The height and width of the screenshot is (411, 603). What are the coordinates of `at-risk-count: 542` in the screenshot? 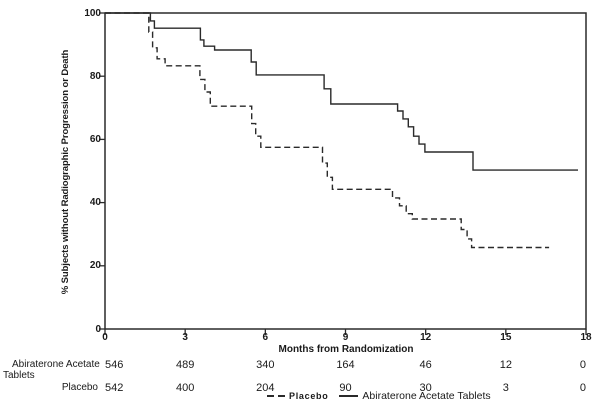 It's located at (114, 388).